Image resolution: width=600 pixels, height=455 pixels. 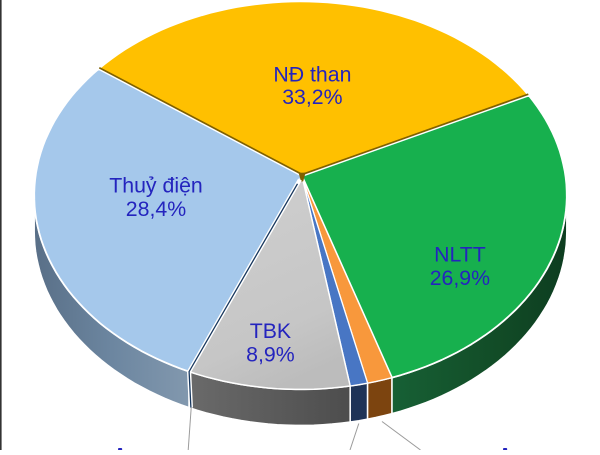 What do you see at coordinates (312, 97) in the screenshot?
I see `svg-text: 33,2%` at bounding box center [312, 97].